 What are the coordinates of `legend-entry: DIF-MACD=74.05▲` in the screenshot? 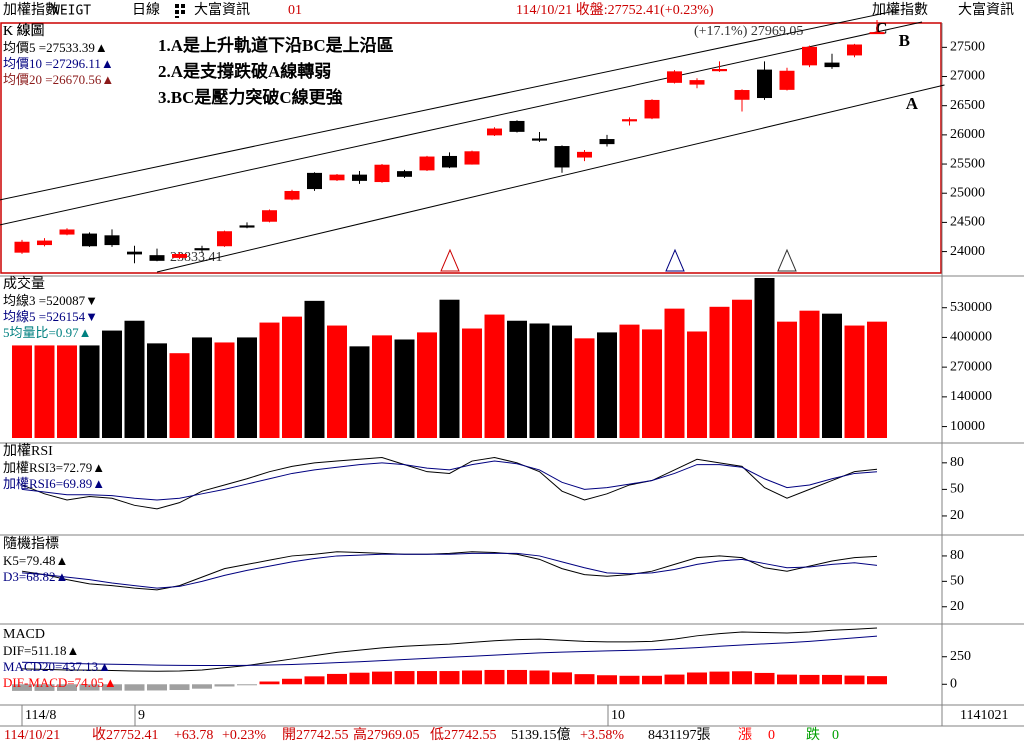 It's located at (60, 682).